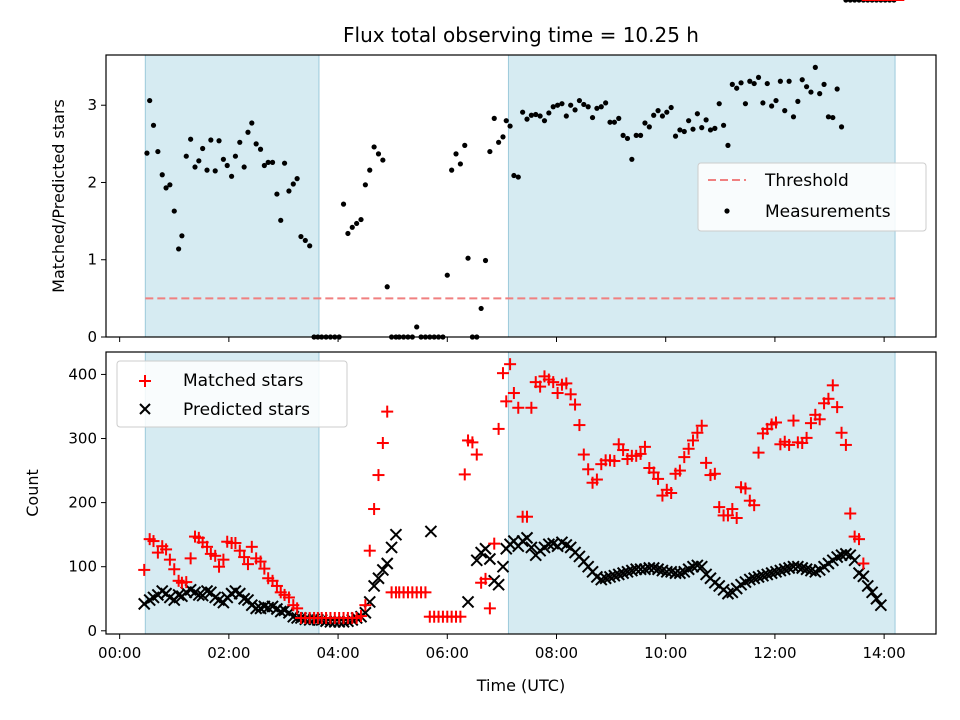  I want to click on top-x-ticks, so click(502, 339).